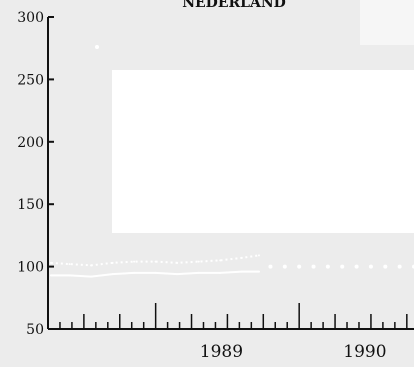 This screenshot has height=367, width=414. I want to click on y-tick-label: 150, so click(30, 205).